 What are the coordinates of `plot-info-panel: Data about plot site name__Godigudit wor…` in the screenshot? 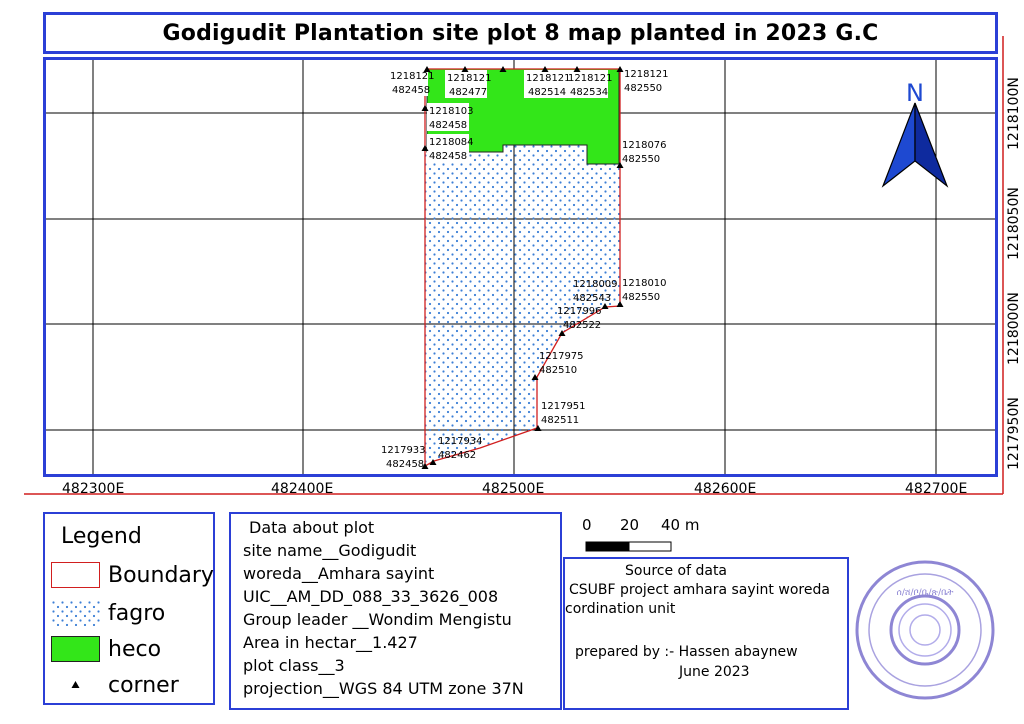 It's located at (395, 611).